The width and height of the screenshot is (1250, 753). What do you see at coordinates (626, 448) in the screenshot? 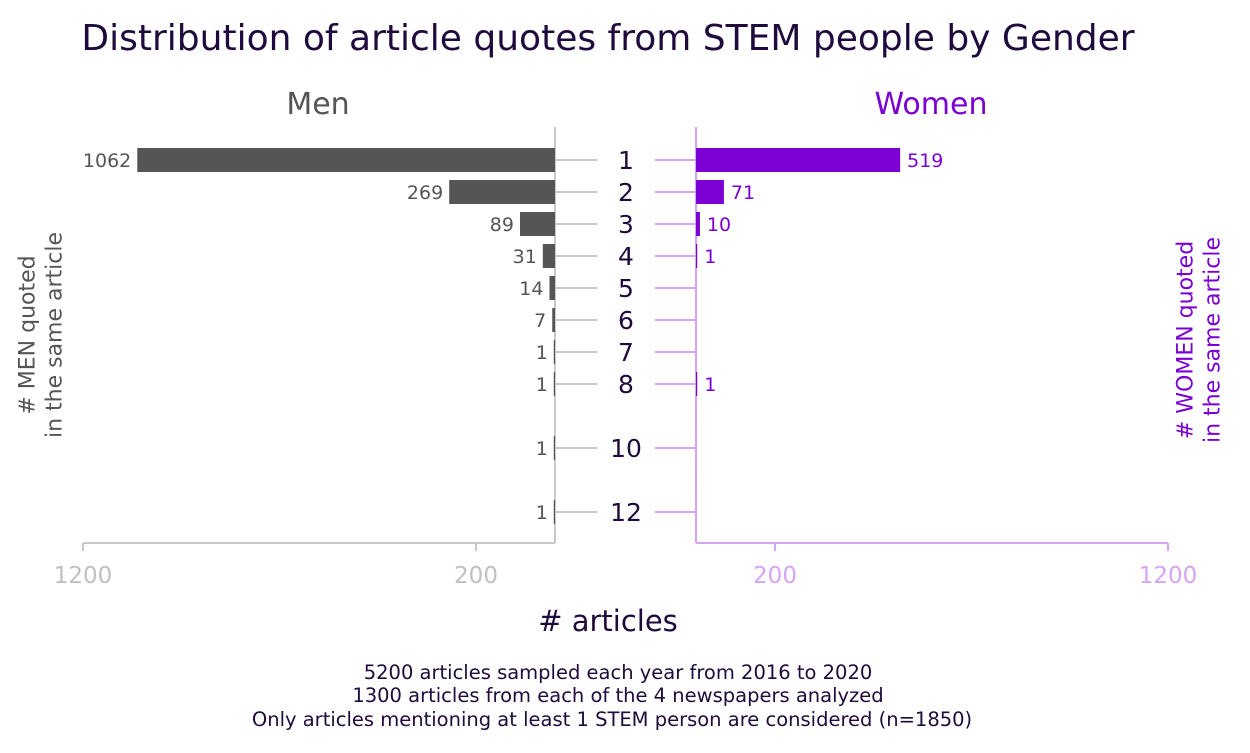
I see `category-label-10: 10` at bounding box center [626, 448].